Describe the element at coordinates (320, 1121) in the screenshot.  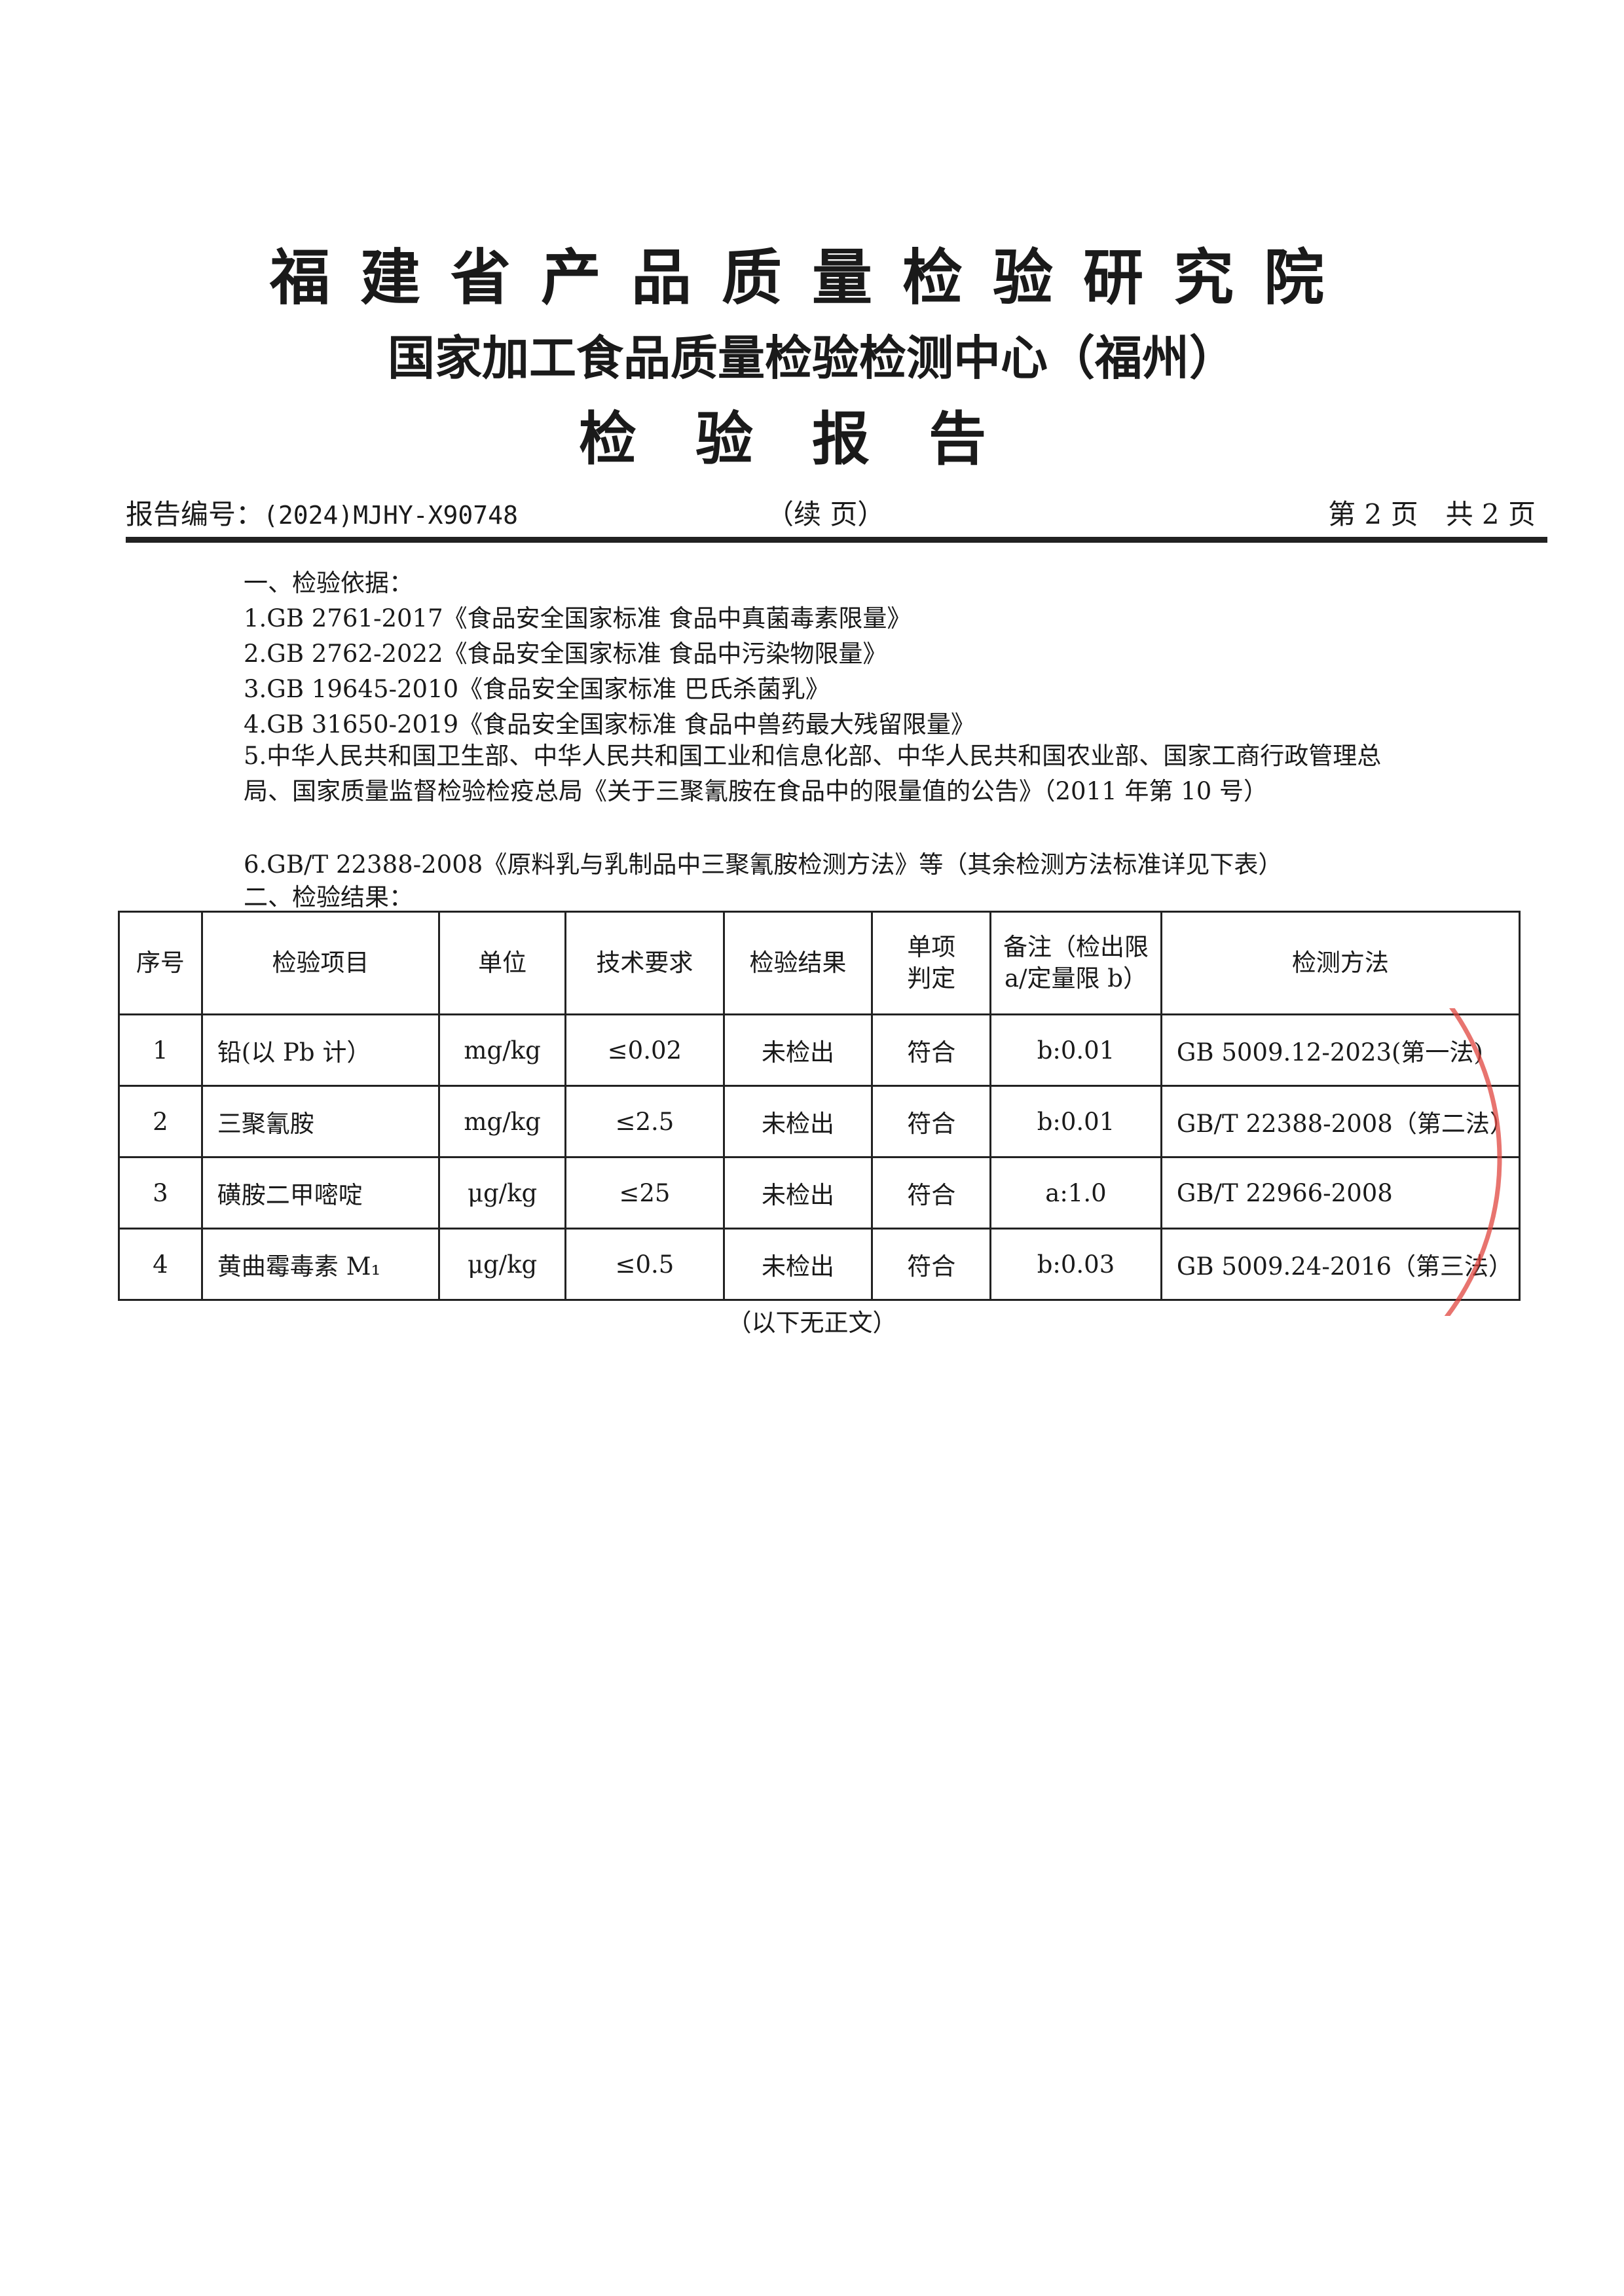
I see `cell-item: 三聚氰胺` at that location.